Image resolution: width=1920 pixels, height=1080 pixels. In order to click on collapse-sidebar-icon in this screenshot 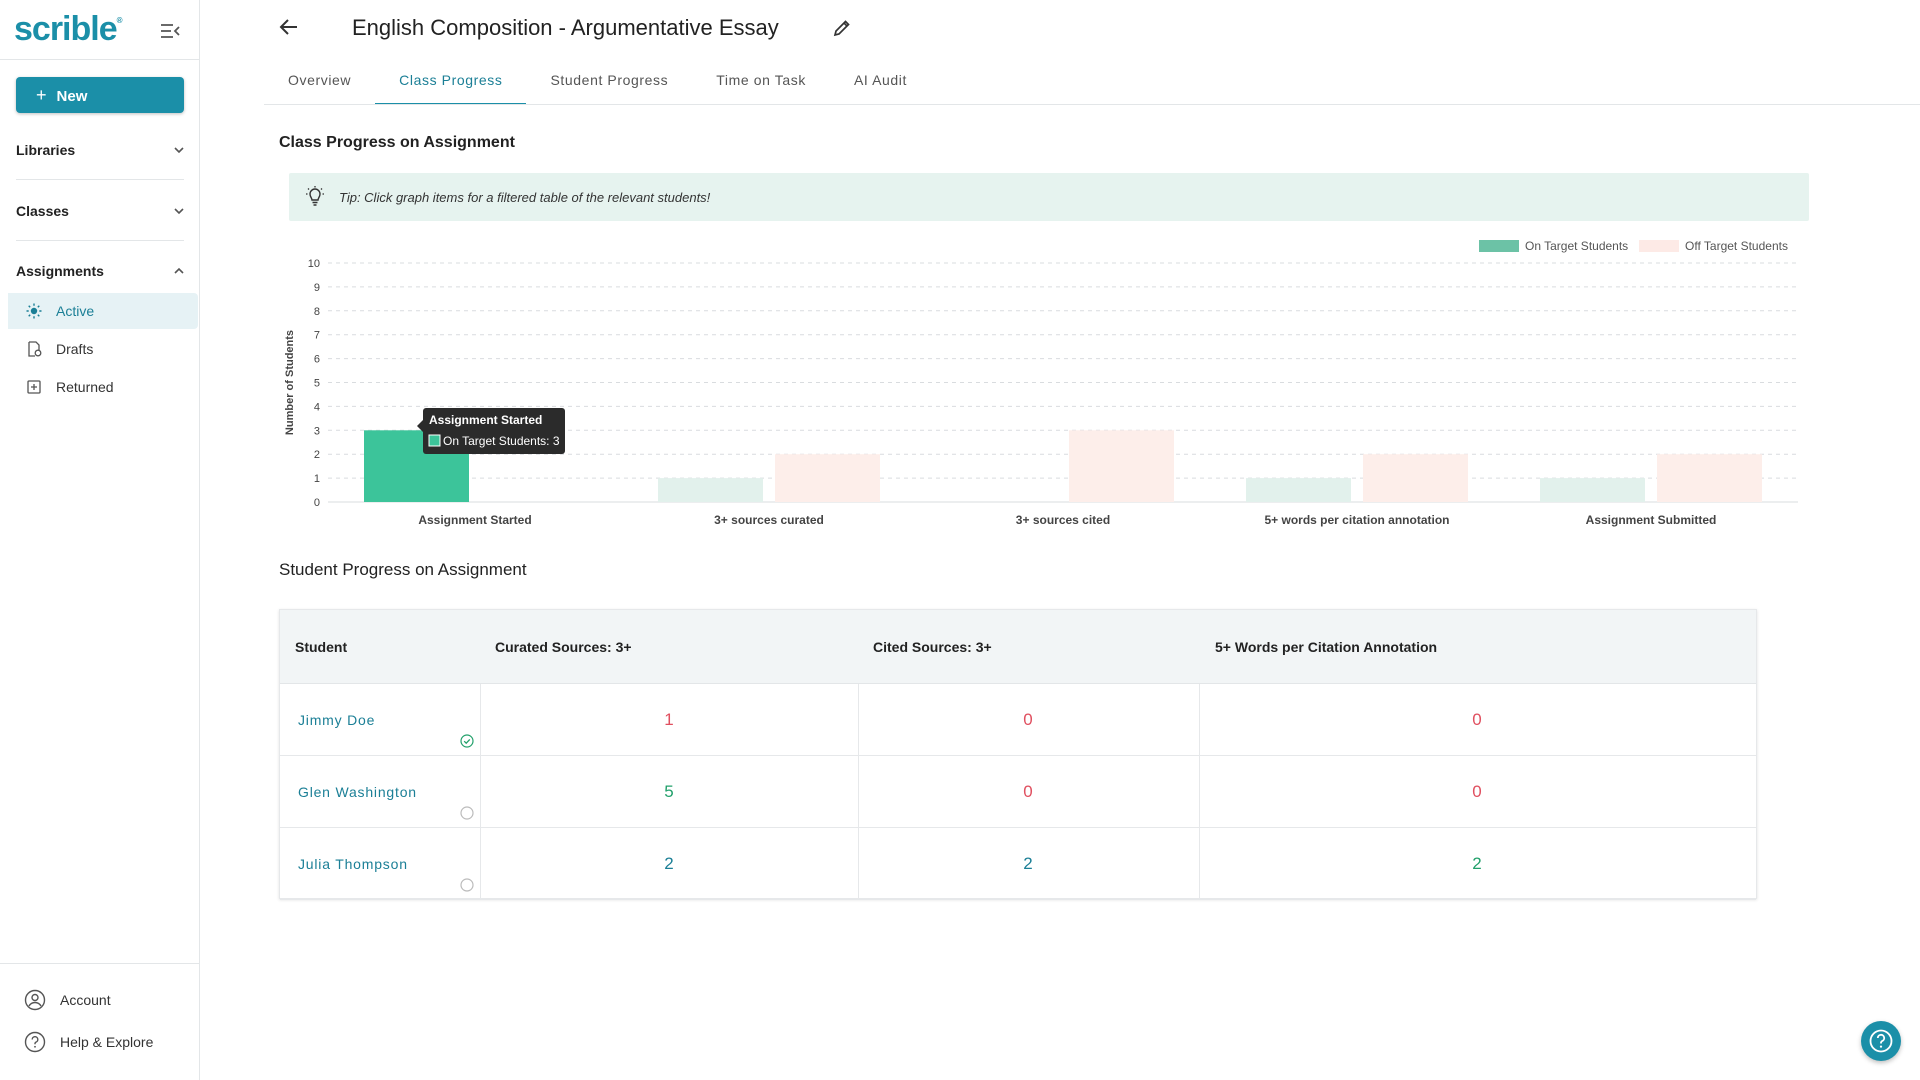, I will do `click(170, 31)`.